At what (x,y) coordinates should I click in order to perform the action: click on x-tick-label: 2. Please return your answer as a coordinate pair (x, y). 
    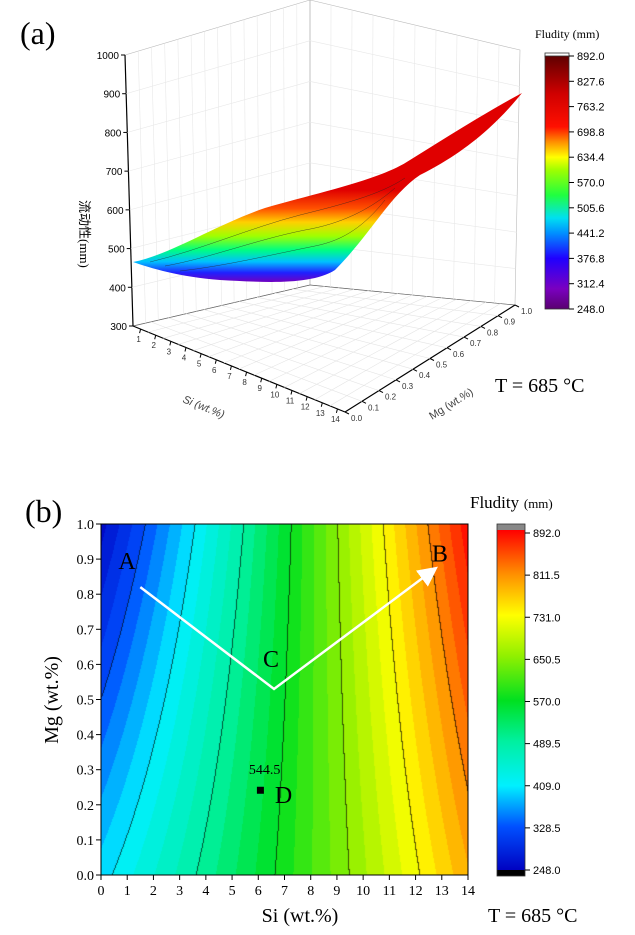
    Looking at the image, I should click on (153, 891).